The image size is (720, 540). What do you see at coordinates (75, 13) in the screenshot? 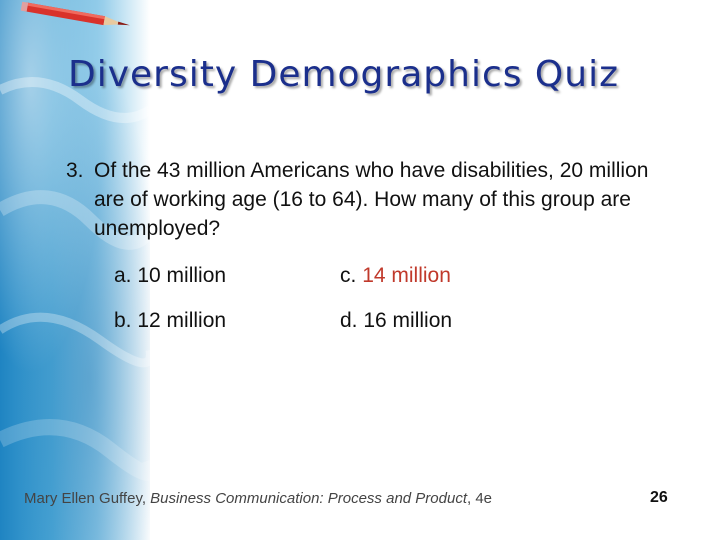
I see `pencil-icon` at bounding box center [75, 13].